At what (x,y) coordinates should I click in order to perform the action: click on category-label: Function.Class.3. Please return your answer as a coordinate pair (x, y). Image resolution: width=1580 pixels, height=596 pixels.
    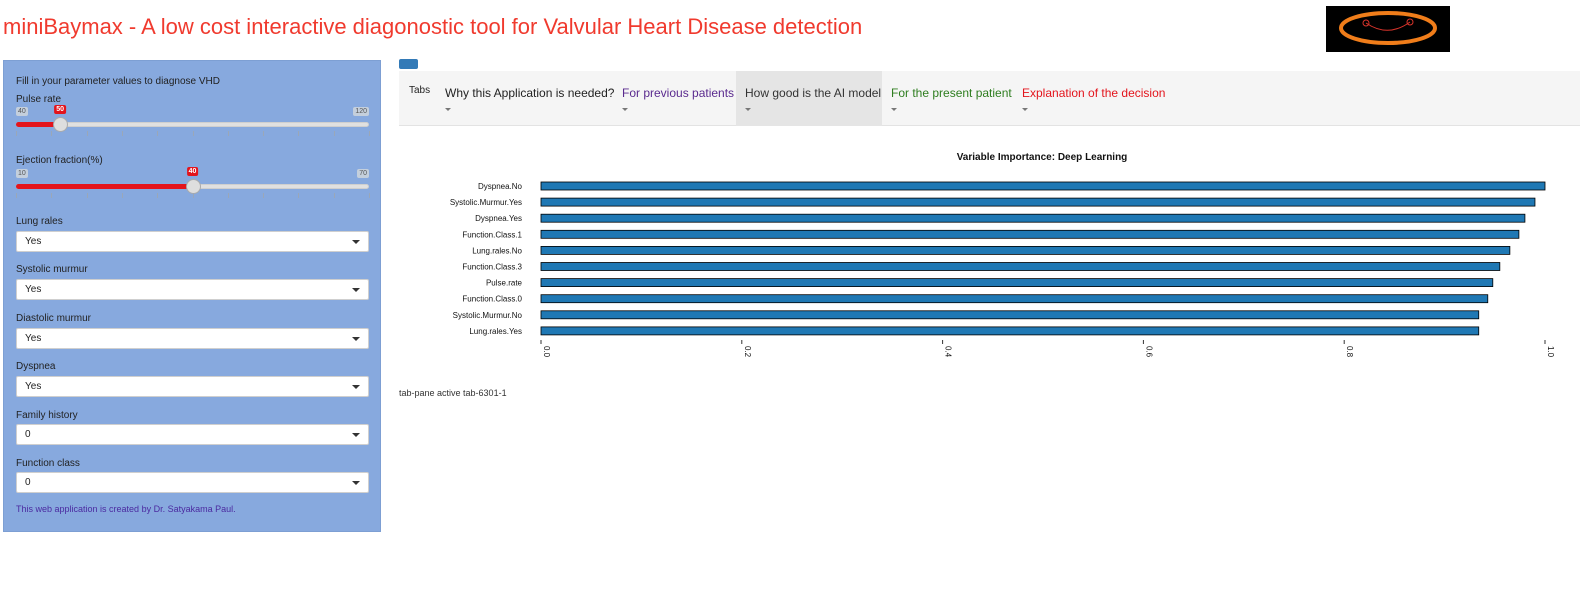
    Looking at the image, I should click on (492, 267).